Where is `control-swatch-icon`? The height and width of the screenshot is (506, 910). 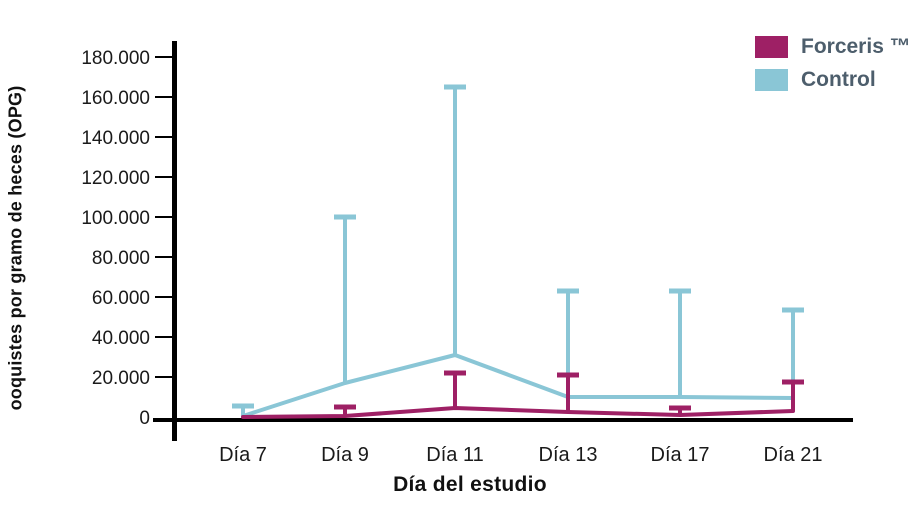
control-swatch-icon is located at coordinates (771, 80).